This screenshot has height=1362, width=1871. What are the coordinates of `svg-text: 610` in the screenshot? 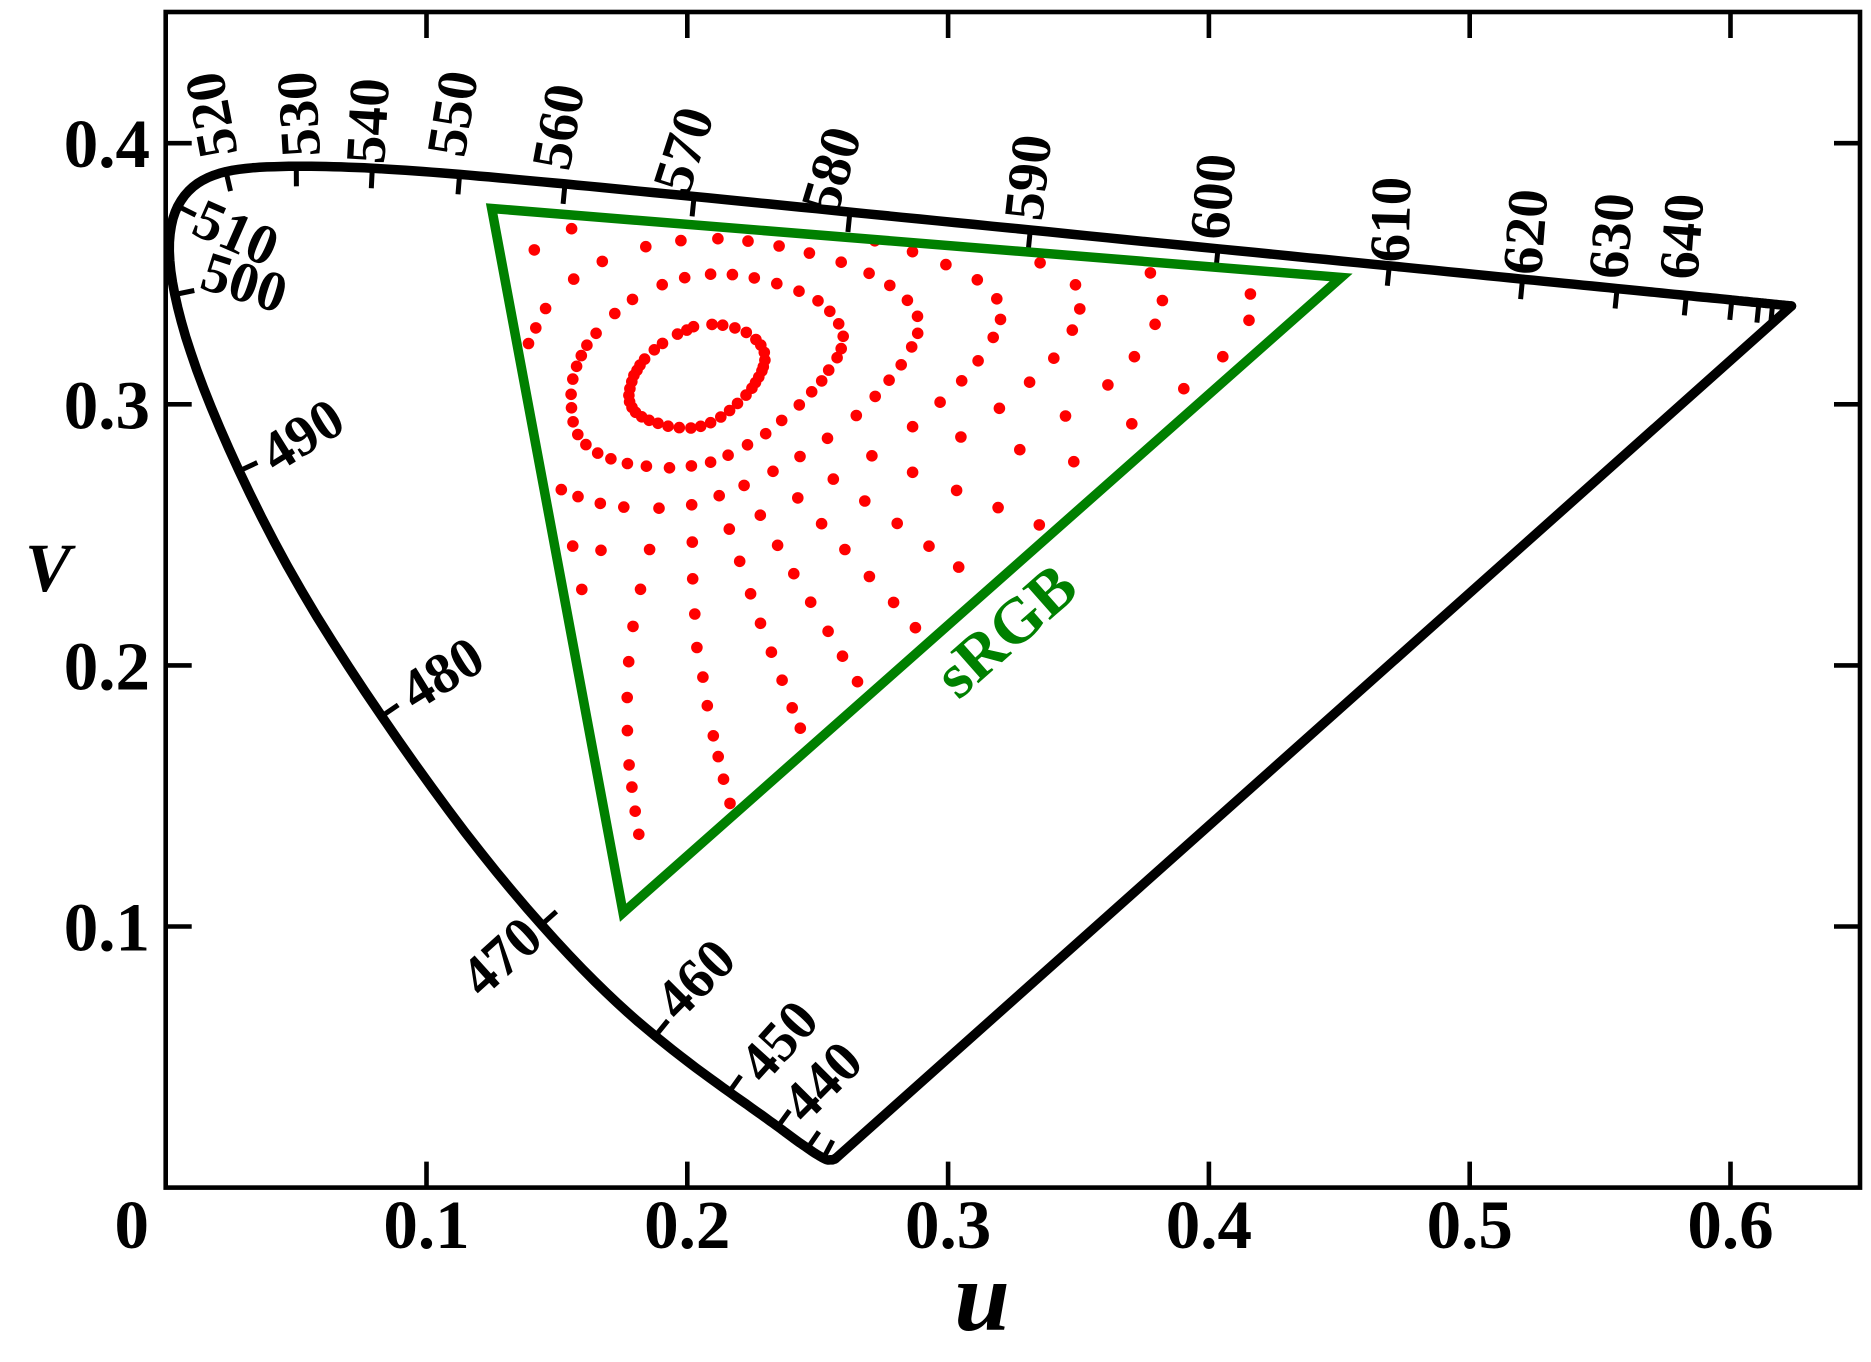 It's located at (1390, 219).